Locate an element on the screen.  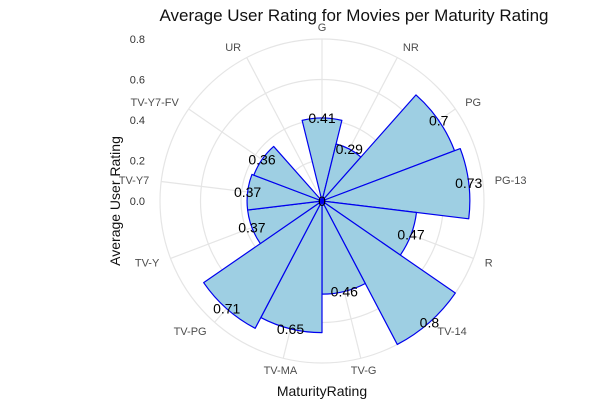
value-label: 0.46 is located at coordinates (344, 291).